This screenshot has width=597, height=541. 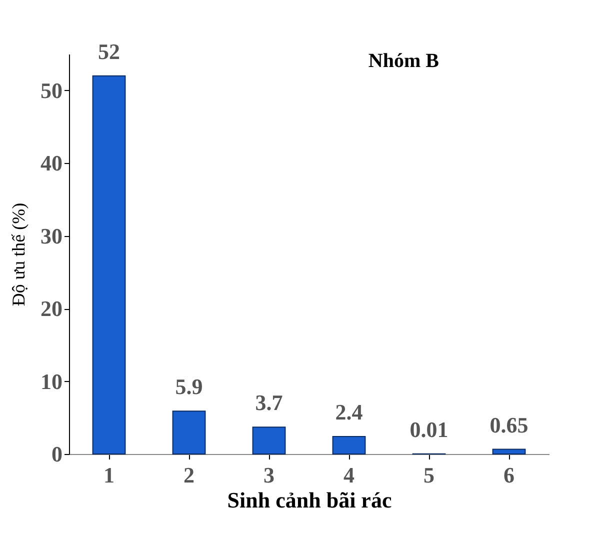 I want to click on data-label: 2.4, so click(x=349, y=412).